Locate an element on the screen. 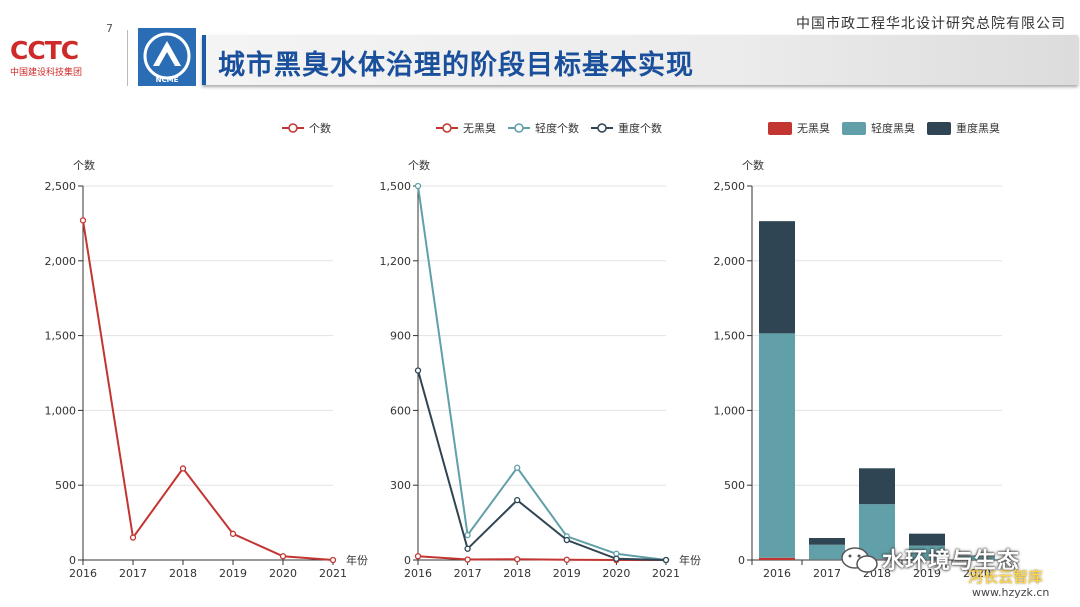 The width and height of the screenshot is (1080, 607). cctc-logo-subtitle: 中国建设科技集团 is located at coordinates (46, 73).